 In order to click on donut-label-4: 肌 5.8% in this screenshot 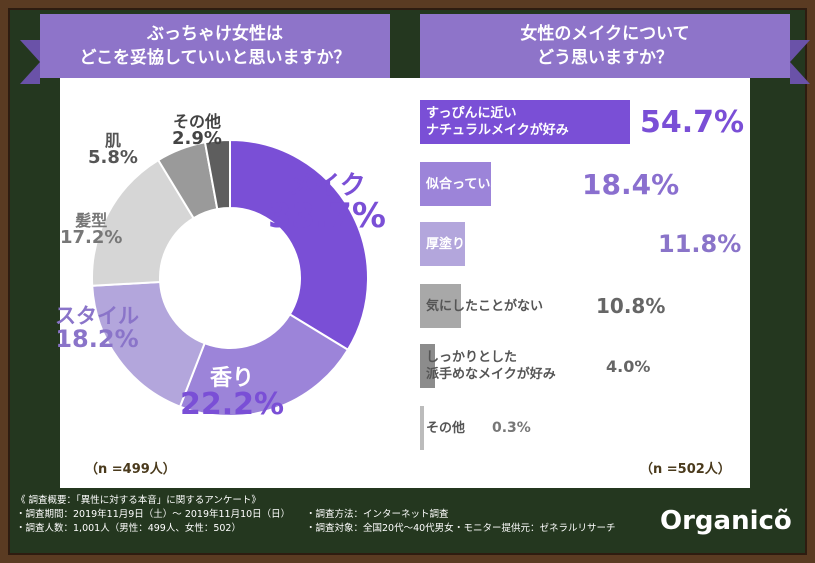, I will do `click(113, 150)`.